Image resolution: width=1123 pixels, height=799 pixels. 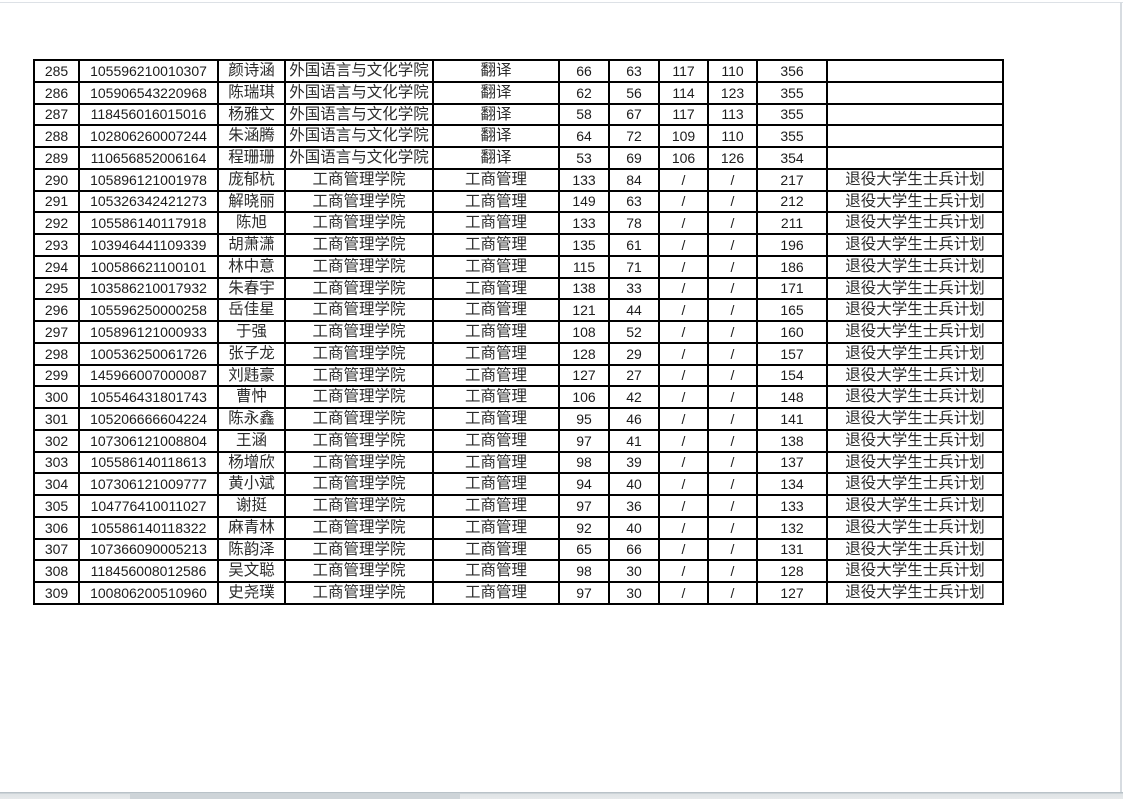 I want to click on table-cell: 102806260007244, so click(x=148, y=136).